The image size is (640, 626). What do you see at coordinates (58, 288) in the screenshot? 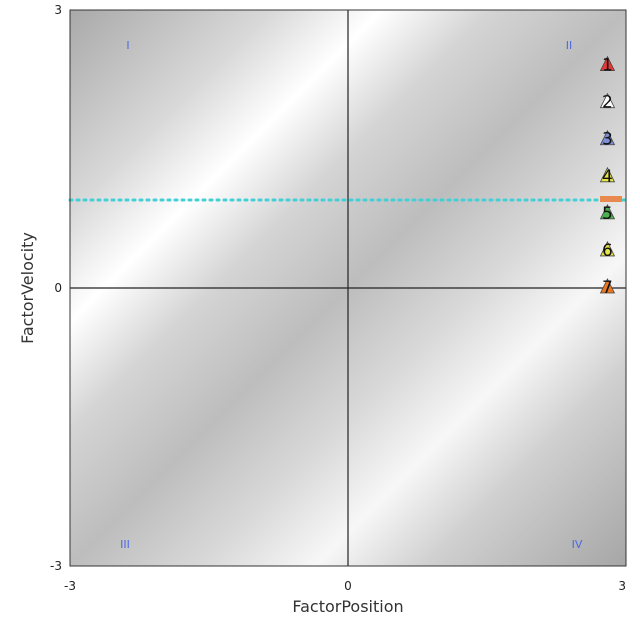
I see `y-tick-label: 0` at bounding box center [58, 288].